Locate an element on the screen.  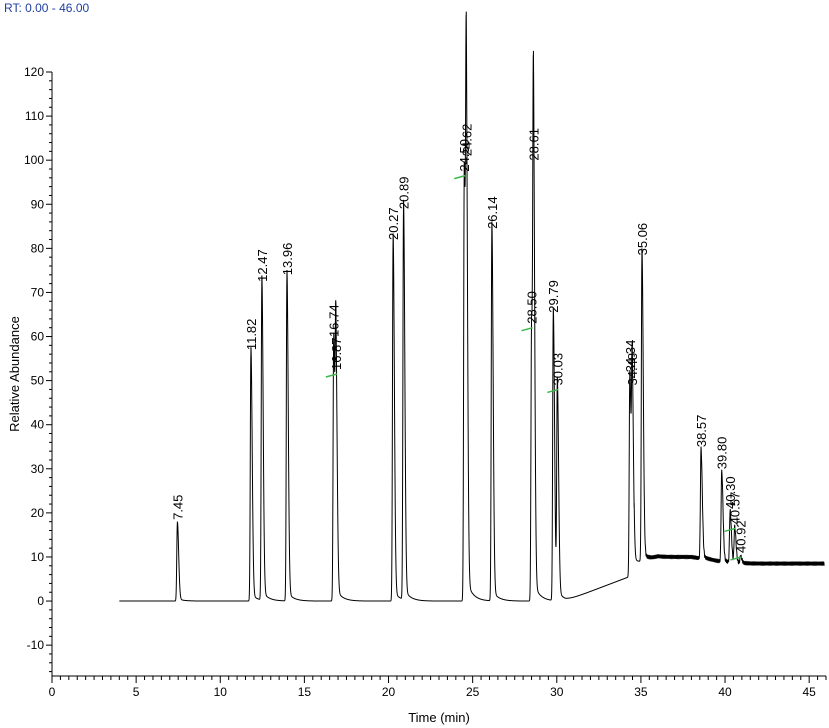
peak-label: 13.96 is located at coordinates (287, 259).